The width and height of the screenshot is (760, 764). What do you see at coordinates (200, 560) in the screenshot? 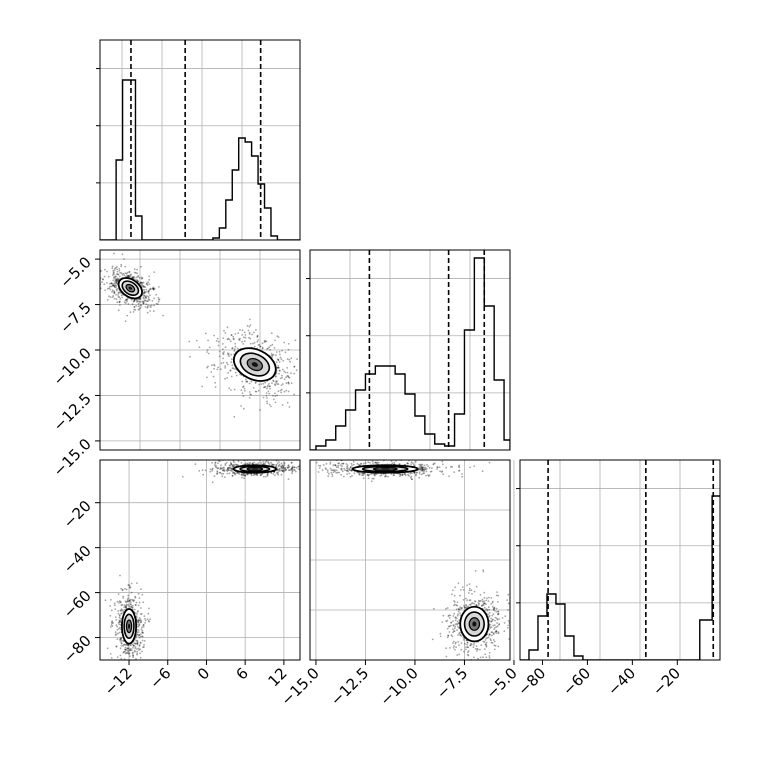
I see `panel-frame` at bounding box center [200, 560].